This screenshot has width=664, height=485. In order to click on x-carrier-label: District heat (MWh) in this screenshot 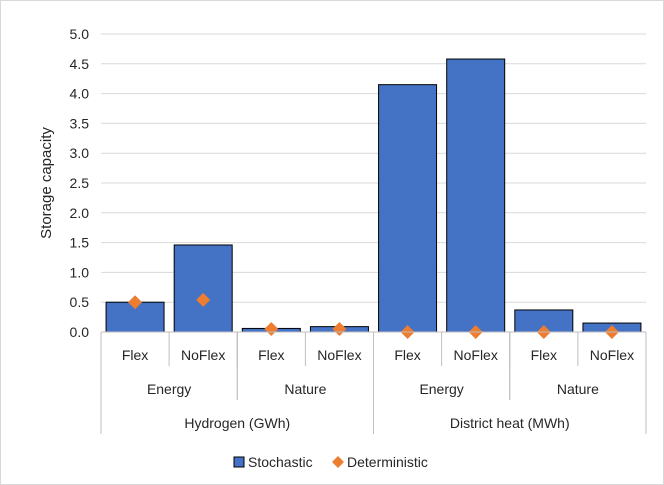, I will do `click(510, 423)`.